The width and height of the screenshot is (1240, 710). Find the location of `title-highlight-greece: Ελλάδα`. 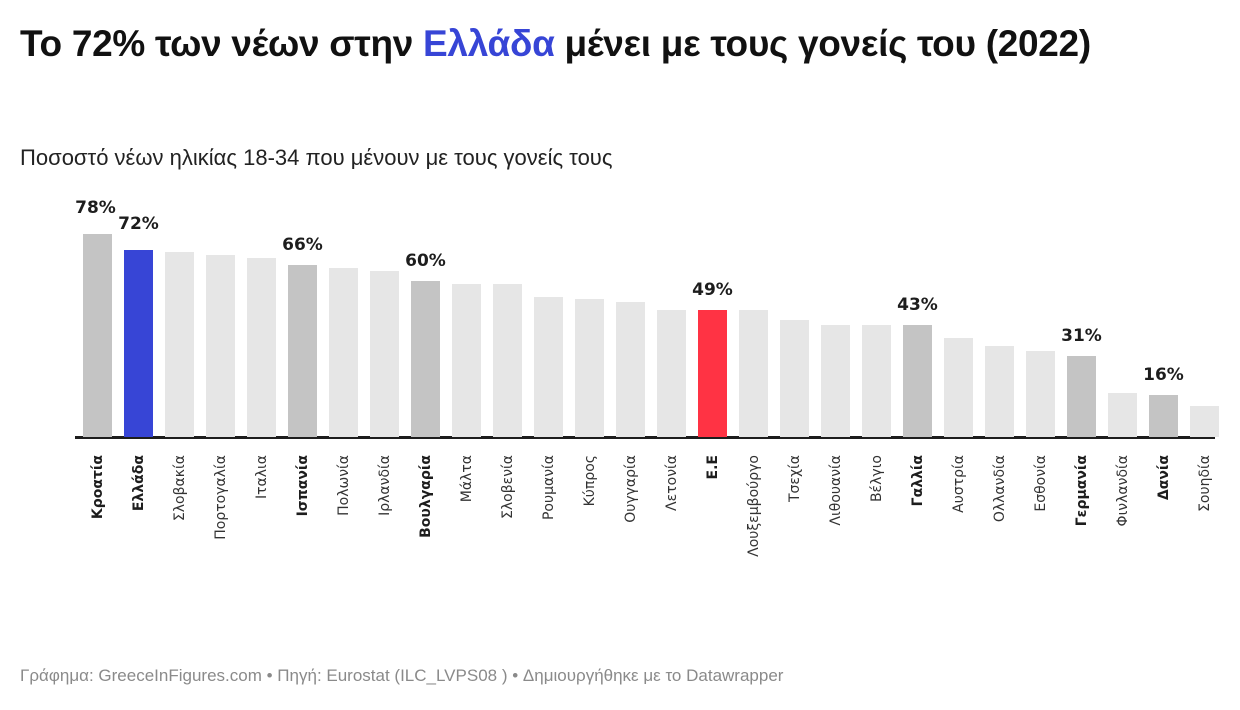

title-highlight-greece: Ελλάδα is located at coordinates (489, 43).